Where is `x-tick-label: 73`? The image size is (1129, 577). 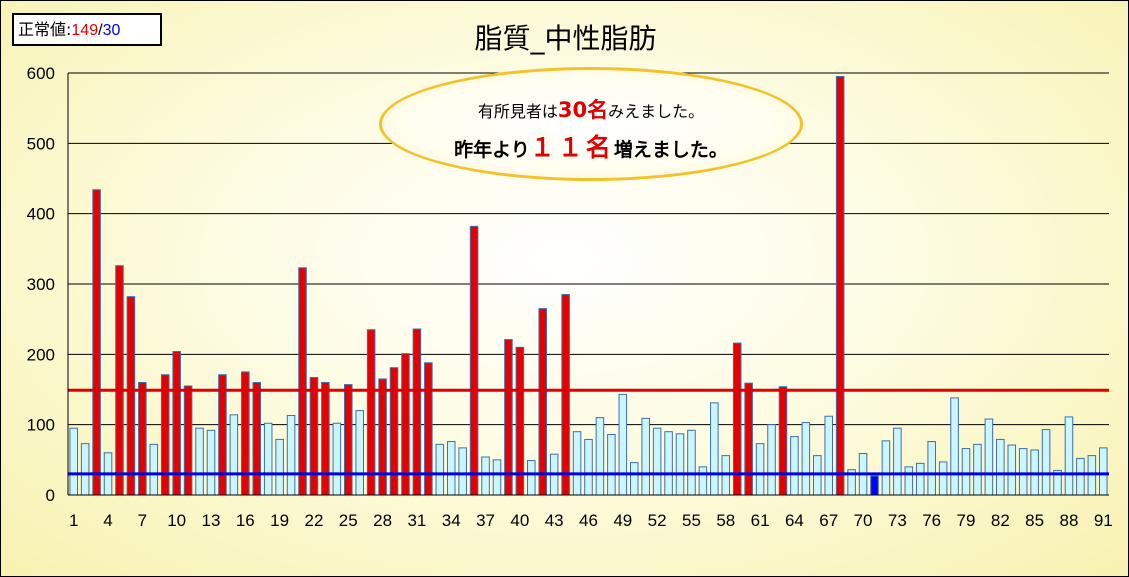 x-tick-label: 73 is located at coordinates (897, 520).